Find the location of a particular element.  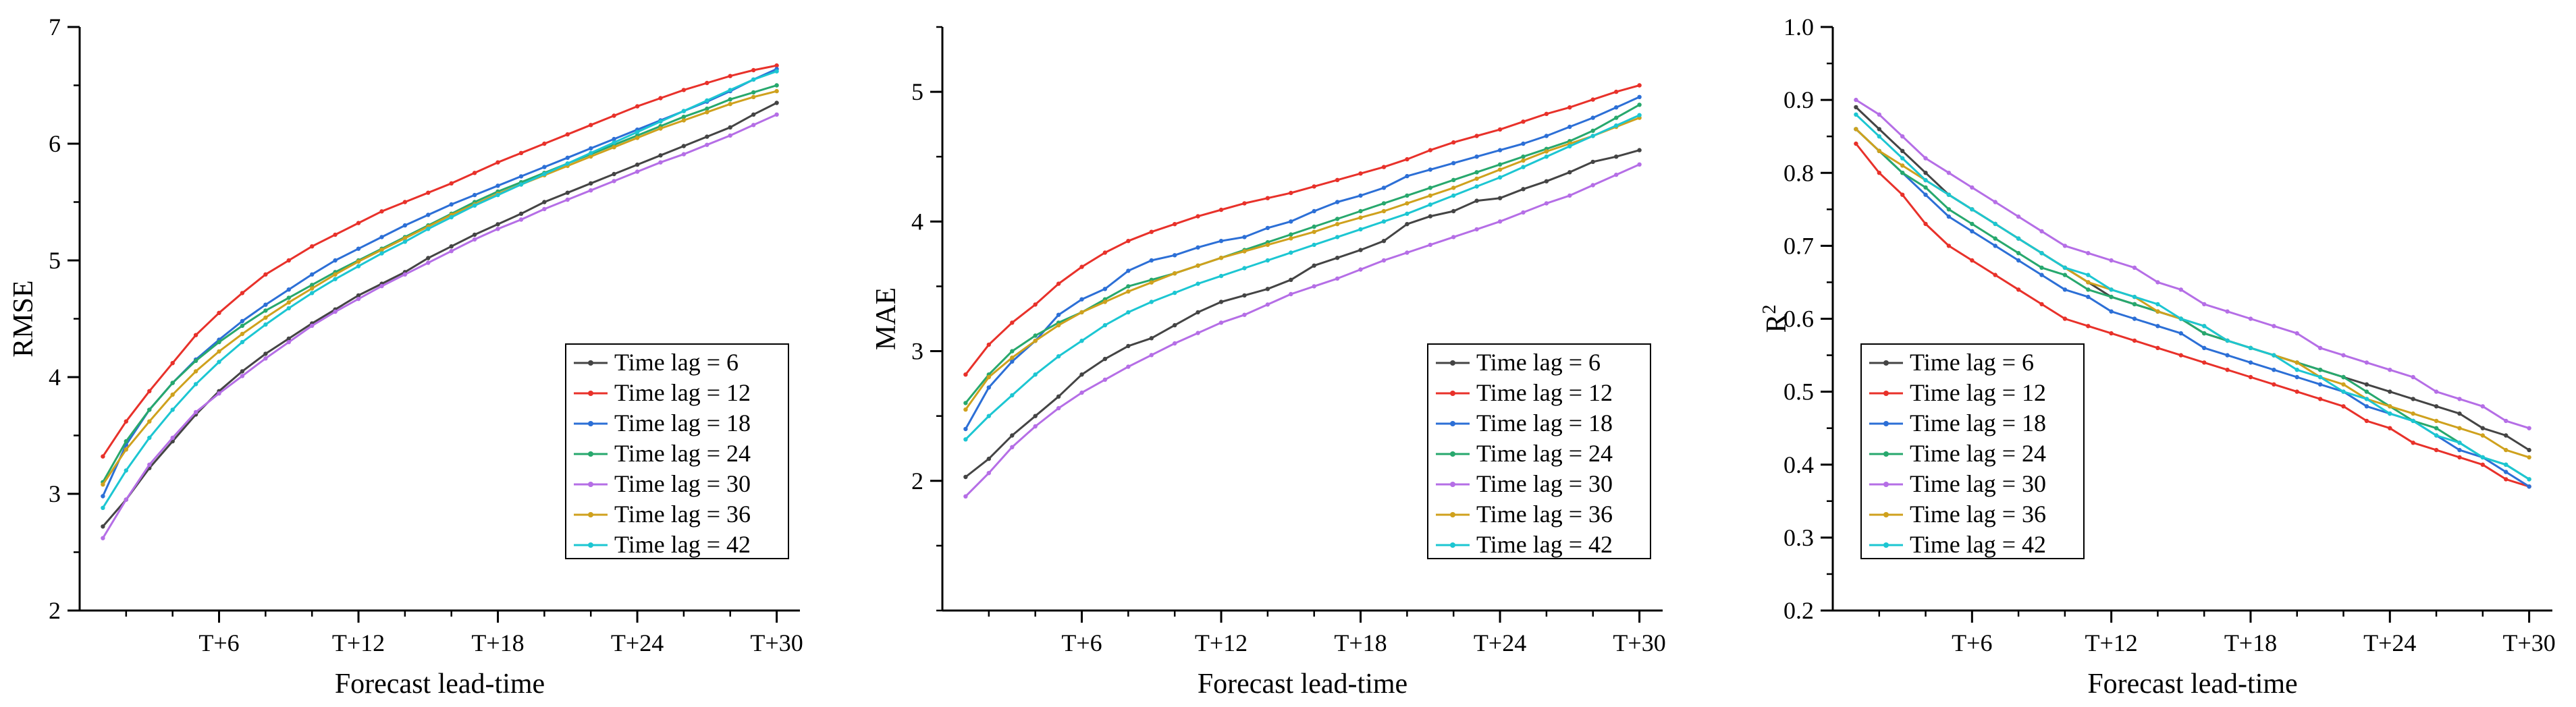

y-tick-label: 0.4 is located at coordinates (1798, 464).